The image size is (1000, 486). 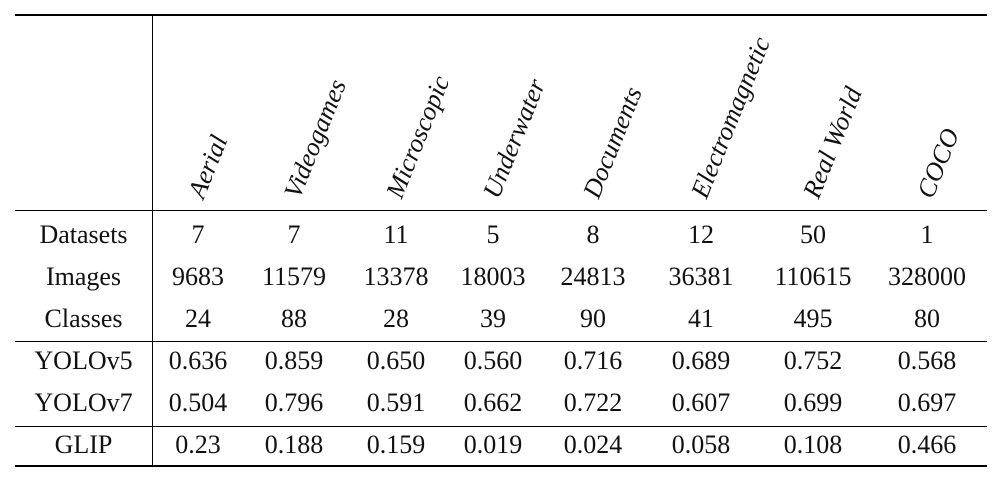 I want to click on table-cell: 80, so click(x=927, y=318).